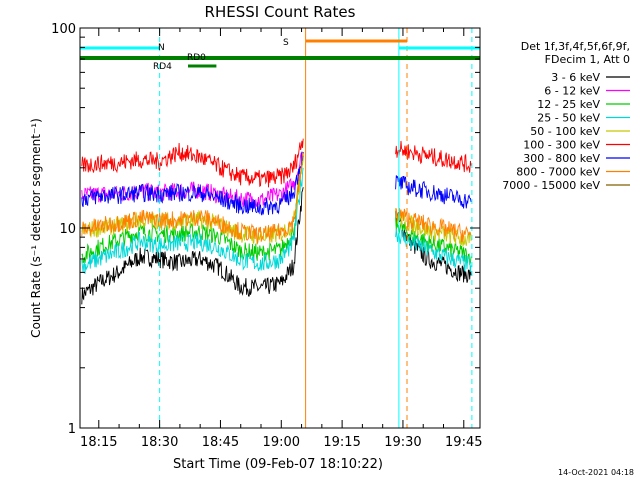 The height and width of the screenshot is (480, 640). What do you see at coordinates (36, 228) in the screenshot?
I see `y-axis-label: Count Rate (s⁻¹ detector segment⁻¹)` at bounding box center [36, 228].